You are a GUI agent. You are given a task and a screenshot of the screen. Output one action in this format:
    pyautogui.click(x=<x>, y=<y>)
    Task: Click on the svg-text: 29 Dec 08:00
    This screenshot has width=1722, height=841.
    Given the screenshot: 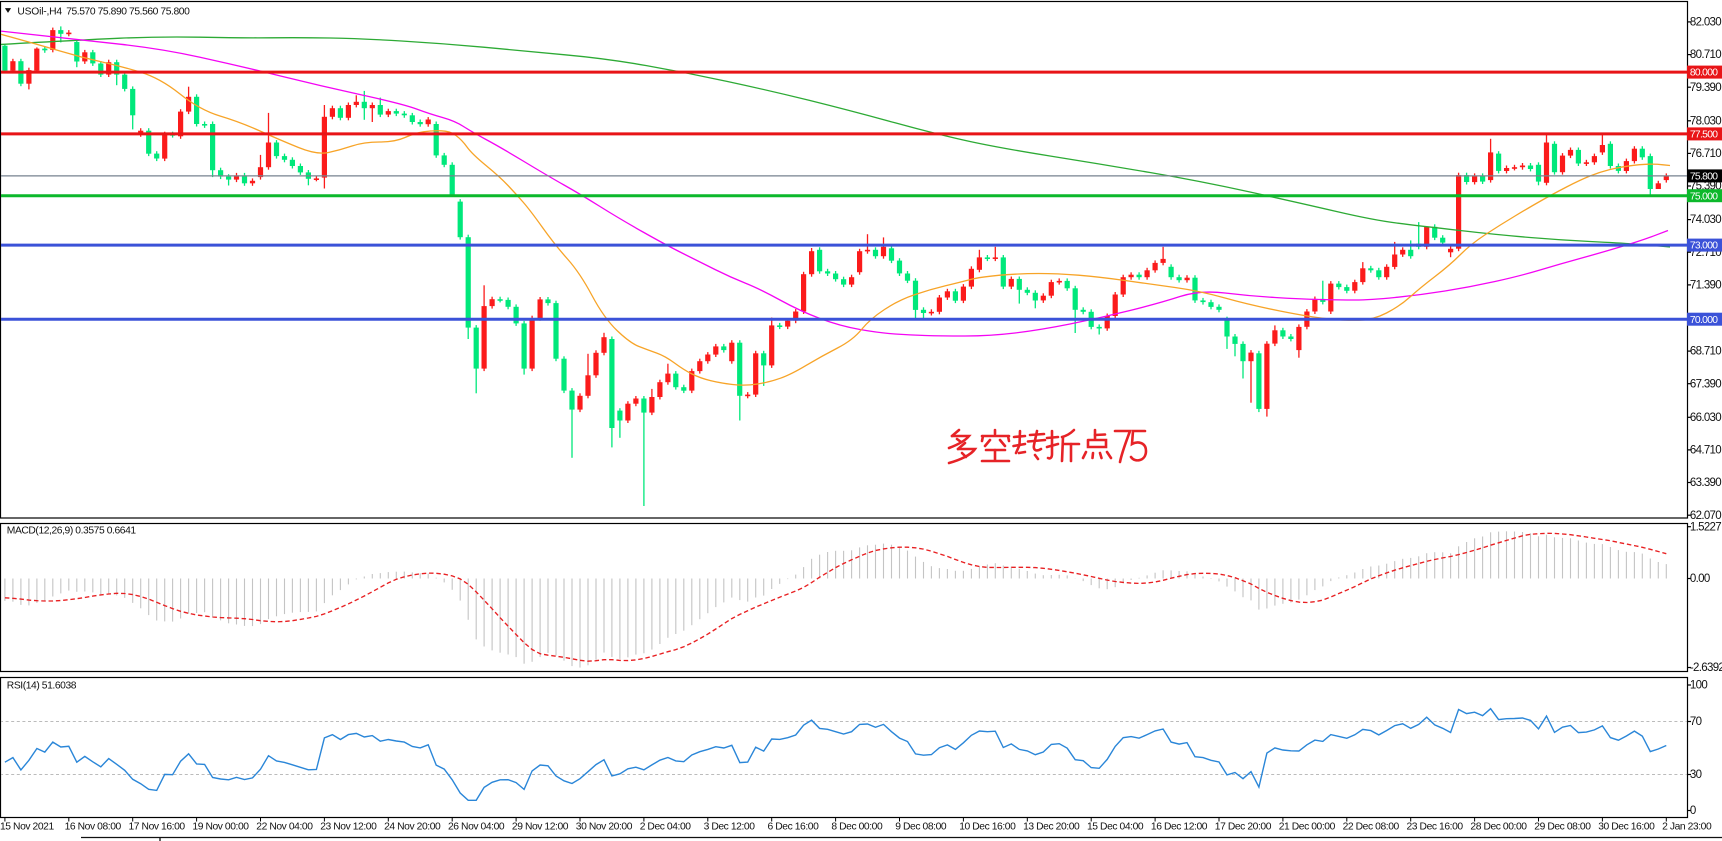 What is the action you would take?
    pyautogui.click(x=1562, y=827)
    